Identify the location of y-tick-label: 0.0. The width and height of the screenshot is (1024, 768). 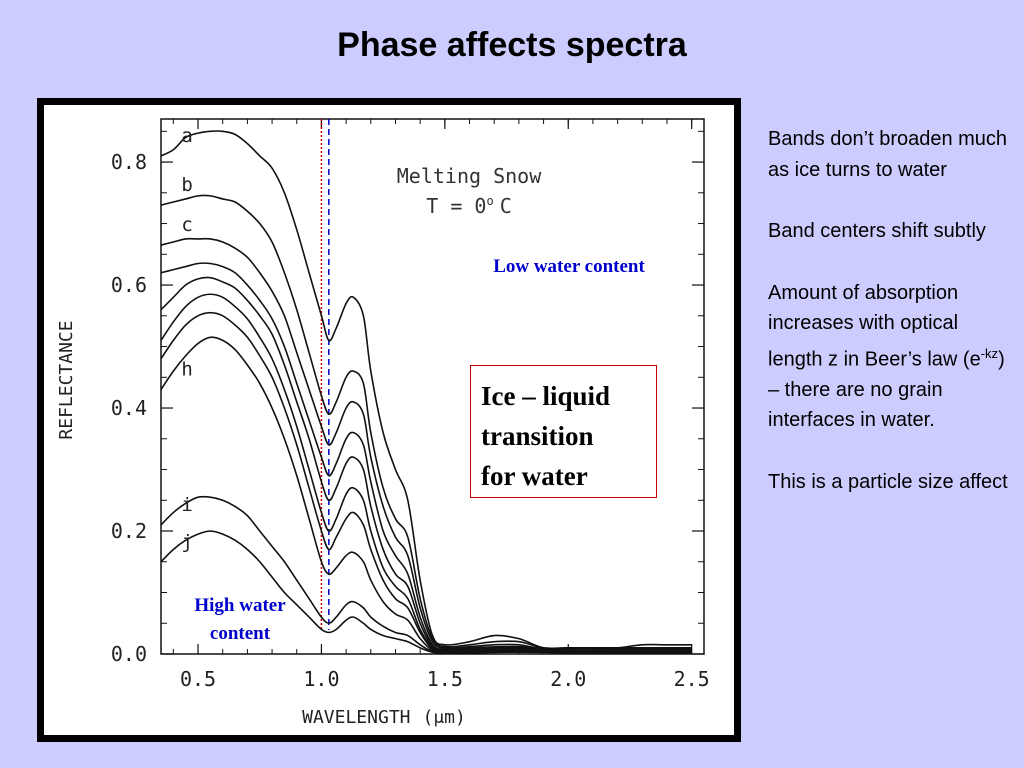
(129, 654).